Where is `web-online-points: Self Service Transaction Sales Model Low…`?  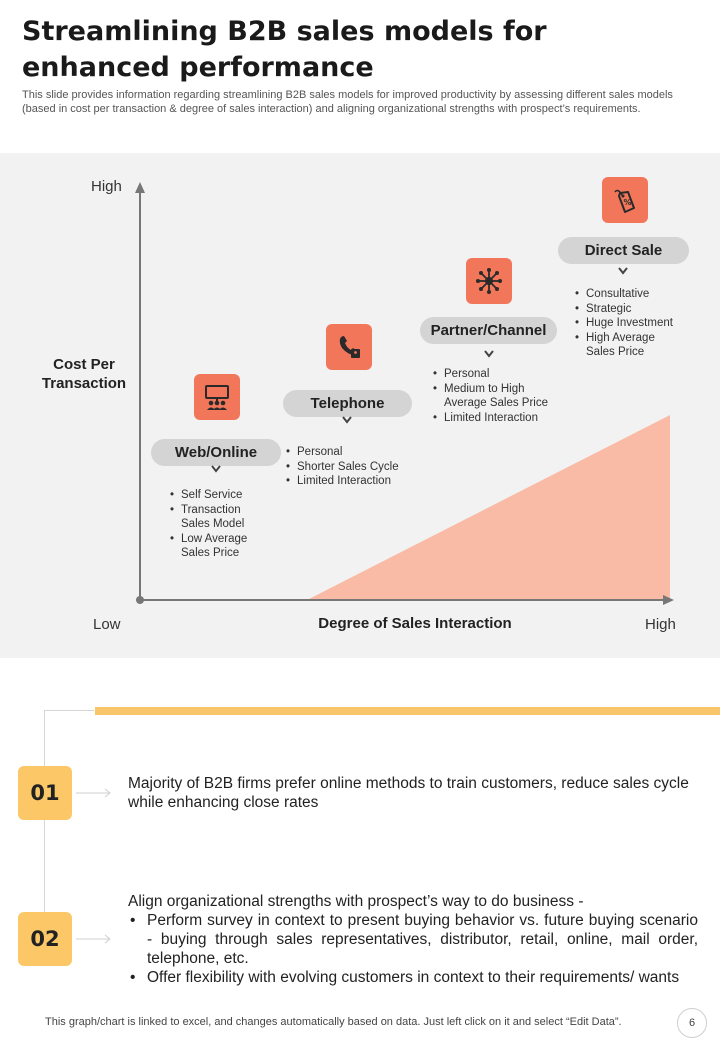
web-online-points: Self Service Transaction Sales Model Low… is located at coordinates (220, 524).